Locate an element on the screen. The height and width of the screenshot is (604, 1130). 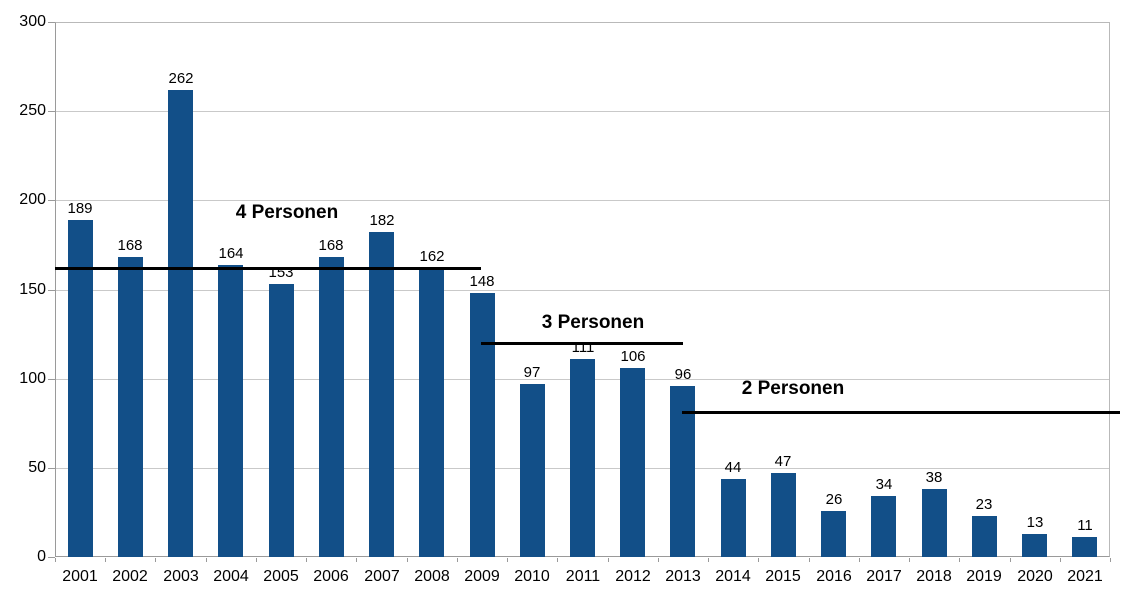
bar-2014 is located at coordinates (733, 518).